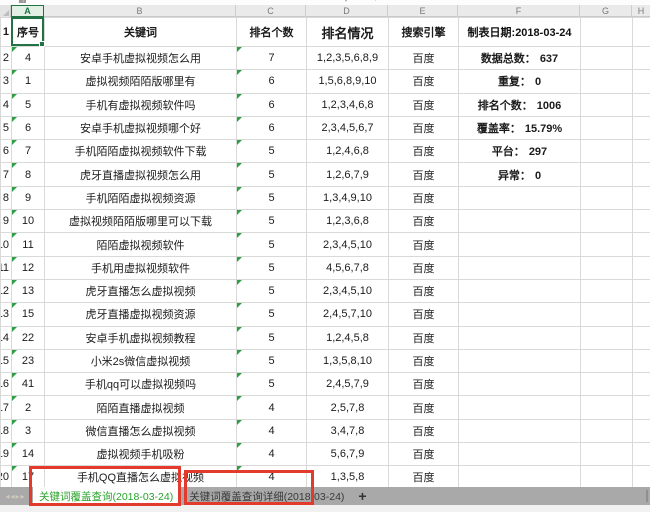 This screenshot has width=650, height=512. I want to click on ranks-cell: 2,3,4,5,10, so click(347, 244).